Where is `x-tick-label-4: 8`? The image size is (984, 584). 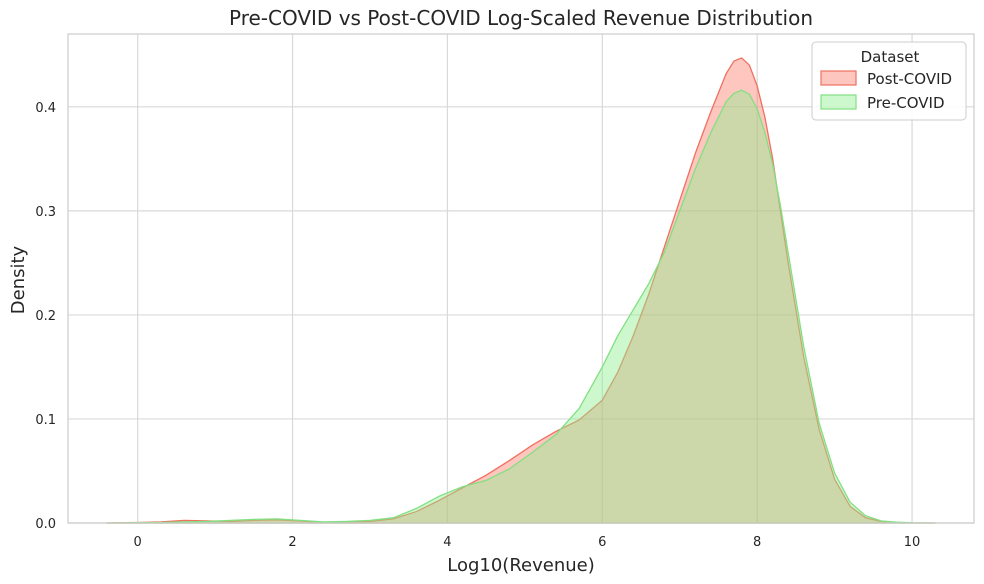
x-tick-label-4: 8 is located at coordinates (757, 542).